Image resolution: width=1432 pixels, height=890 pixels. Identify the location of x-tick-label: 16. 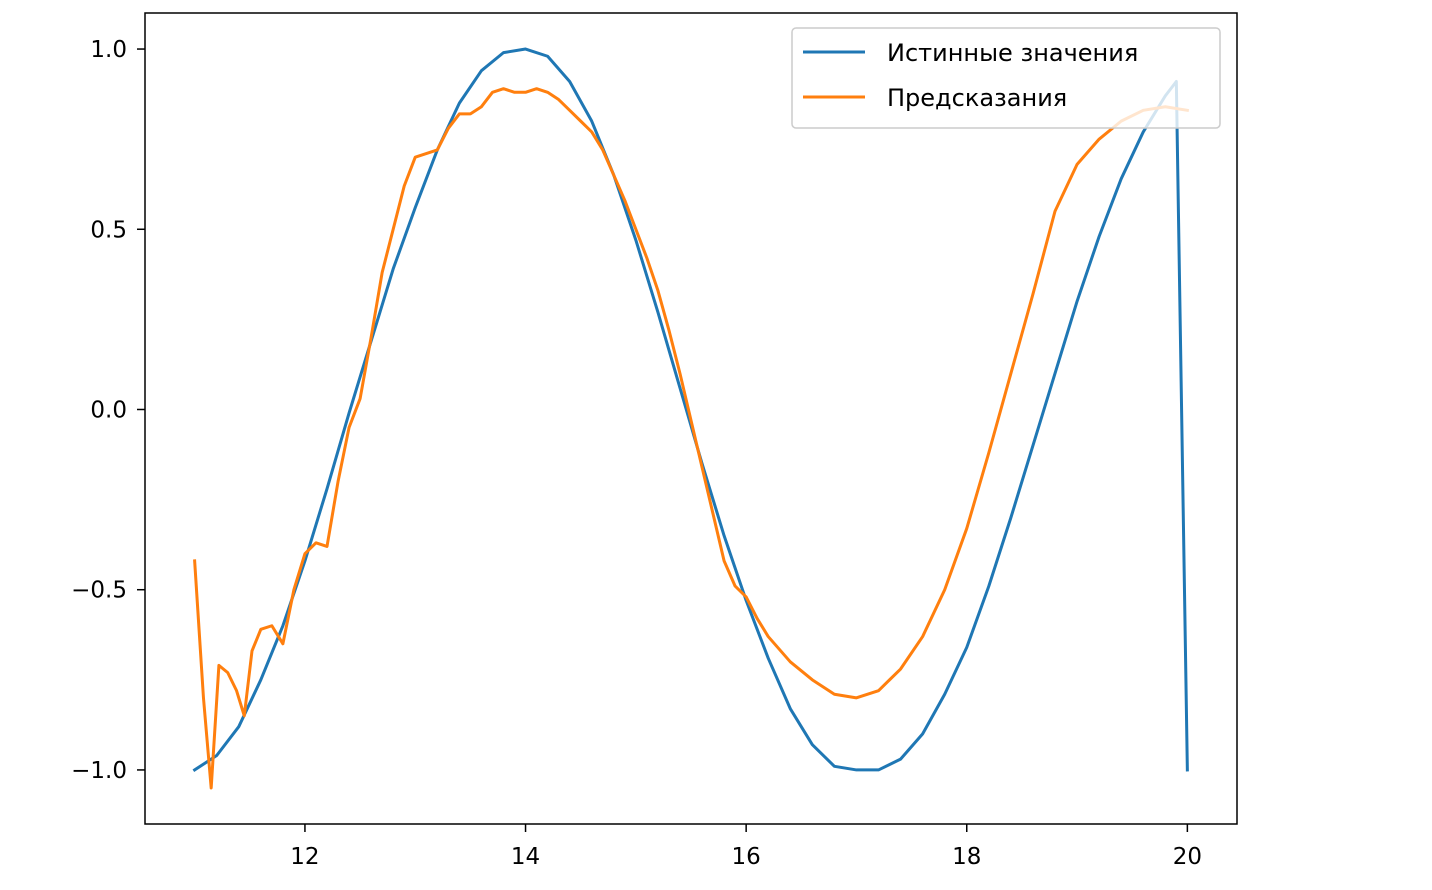
(746, 857).